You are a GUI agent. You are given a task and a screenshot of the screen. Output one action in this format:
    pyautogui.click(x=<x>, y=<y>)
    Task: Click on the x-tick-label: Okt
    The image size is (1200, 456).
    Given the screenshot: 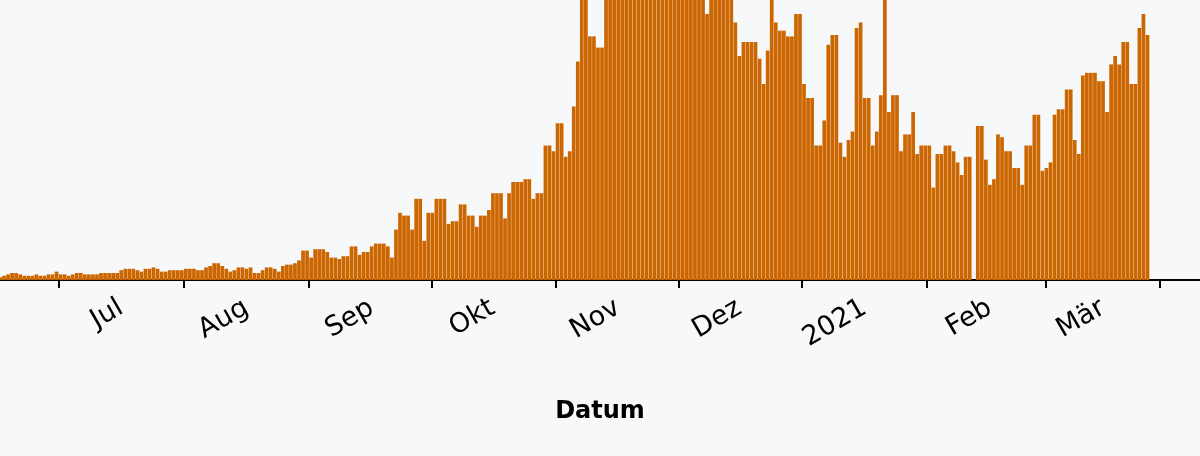 What is the action you would take?
    pyautogui.click(x=471, y=316)
    